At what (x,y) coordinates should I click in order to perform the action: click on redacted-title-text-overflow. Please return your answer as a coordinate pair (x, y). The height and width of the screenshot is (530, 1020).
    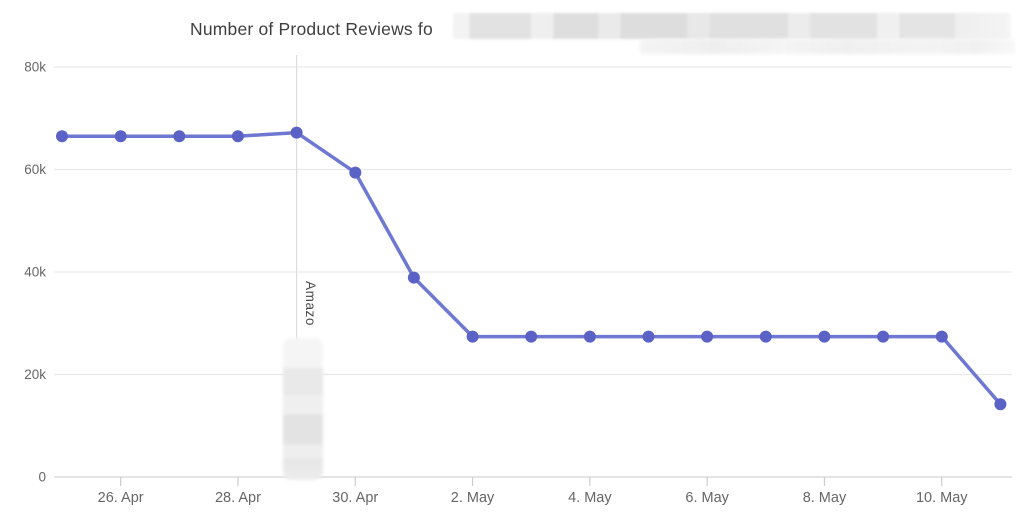
    Looking at the image, I should click on (827, 46).